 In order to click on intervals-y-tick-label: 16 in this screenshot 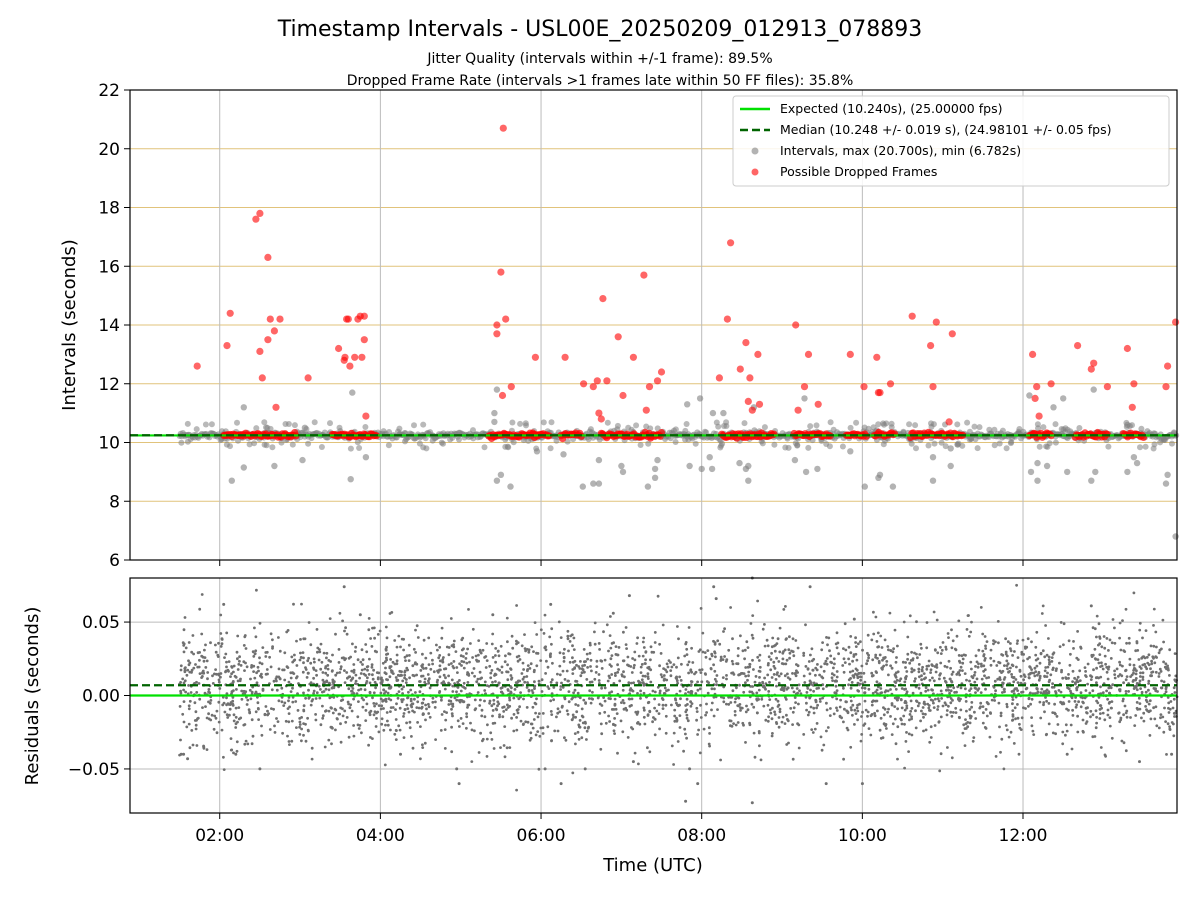, I will do `click(109, 267)`.